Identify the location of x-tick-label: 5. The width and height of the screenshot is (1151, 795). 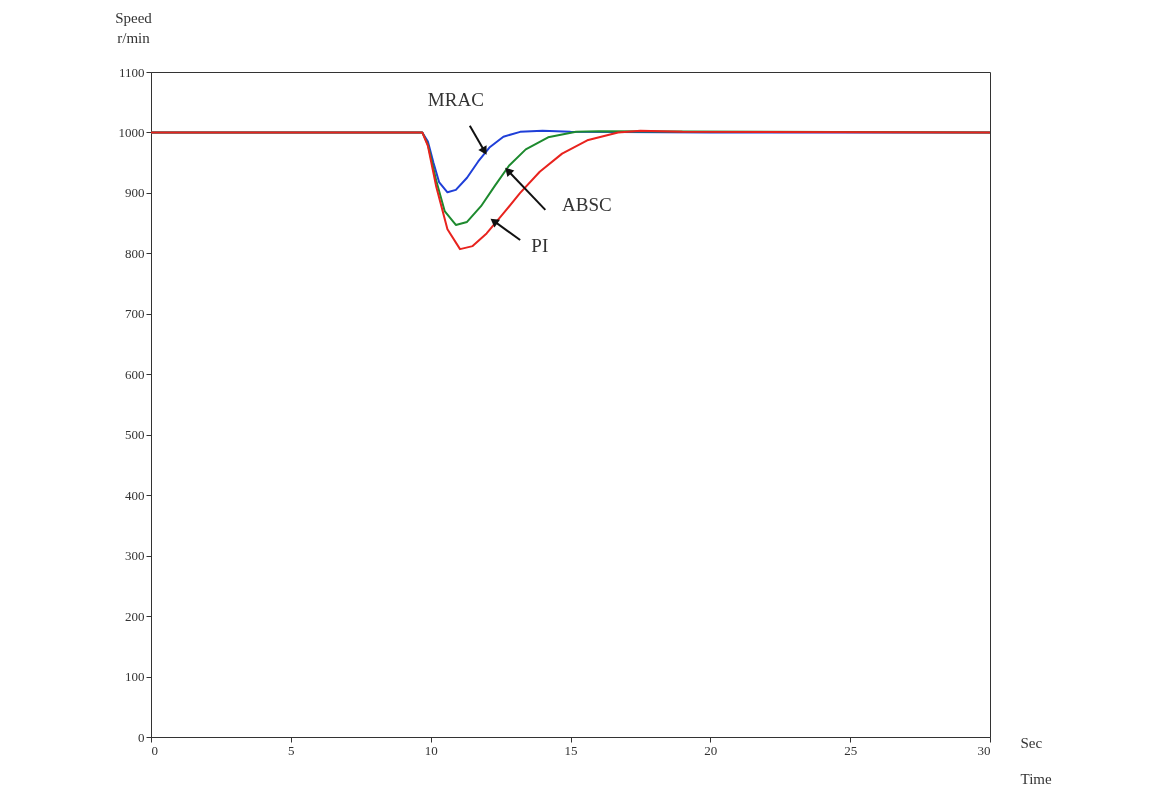
(291, 750).